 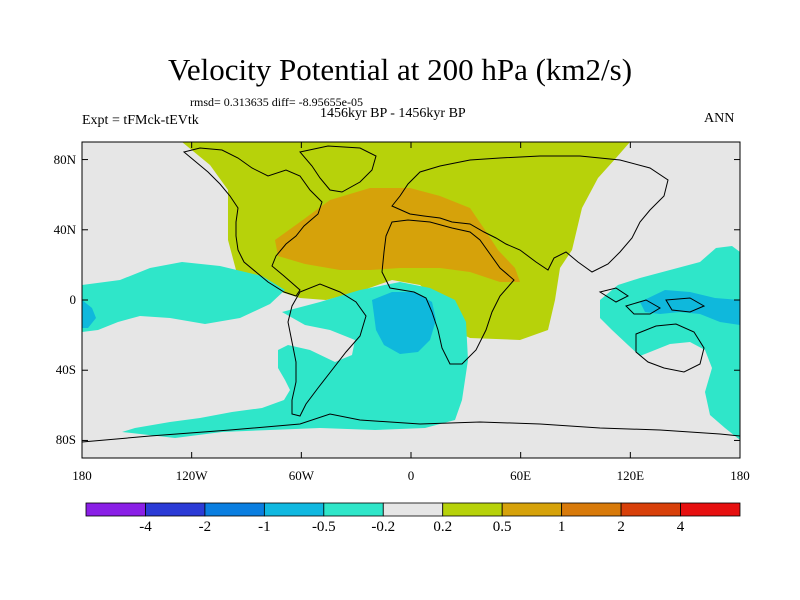 What do you see at coordinates (448, 292) in the screenshot?
I see `coastline-africa` at bounding box center [448, 292].